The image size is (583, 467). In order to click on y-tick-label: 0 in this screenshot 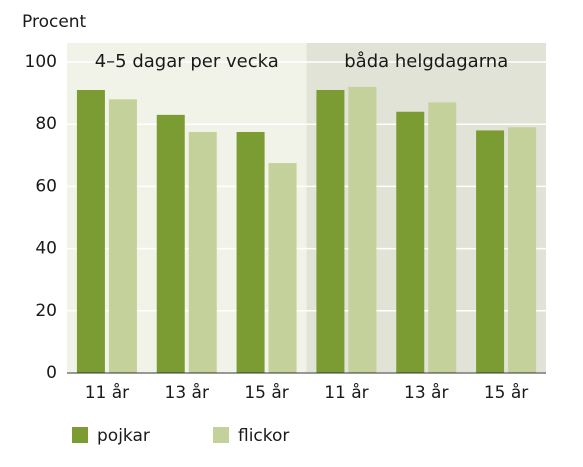, I will do `click(51, 373)`.